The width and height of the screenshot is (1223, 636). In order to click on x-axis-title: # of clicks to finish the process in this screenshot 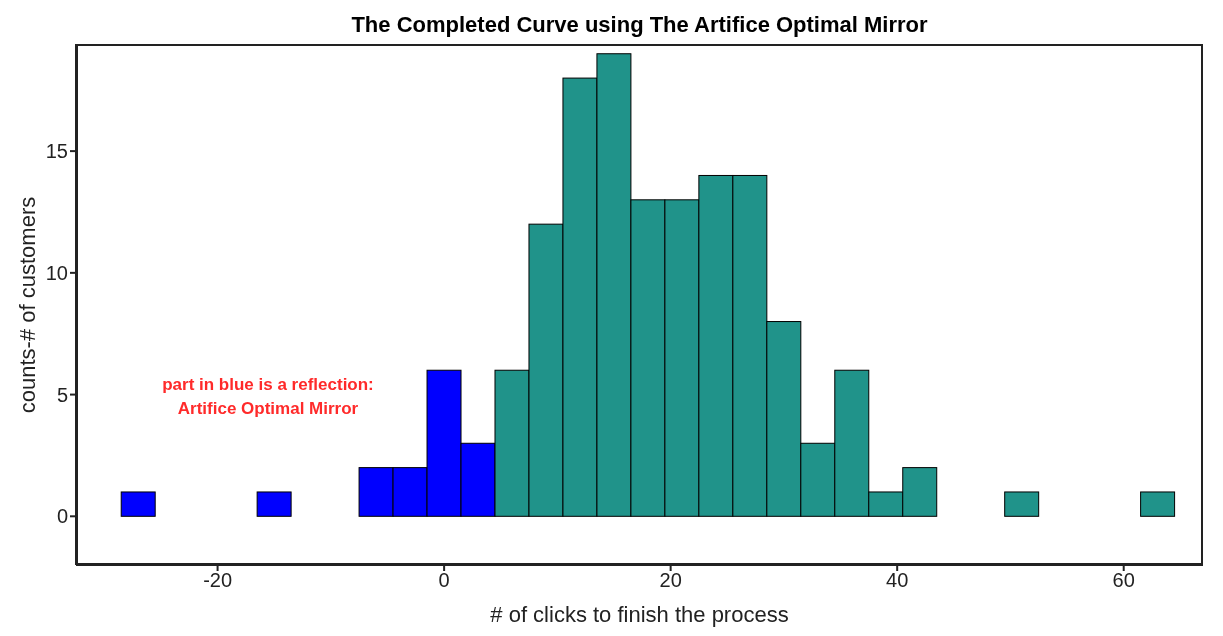, I will do `click(639, 615)`.